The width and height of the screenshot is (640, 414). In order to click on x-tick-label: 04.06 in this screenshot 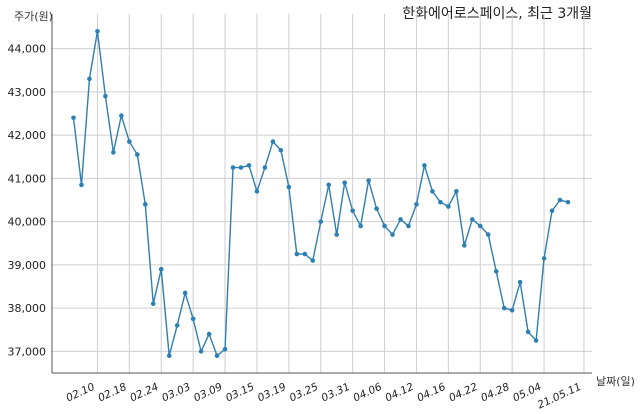, I will do `click(368, 393)`.